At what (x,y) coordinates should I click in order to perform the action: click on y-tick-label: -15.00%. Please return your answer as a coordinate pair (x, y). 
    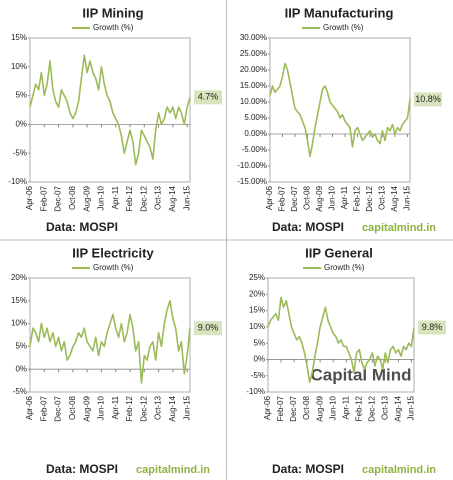
    Looking at the image, I should click on (252, 181).